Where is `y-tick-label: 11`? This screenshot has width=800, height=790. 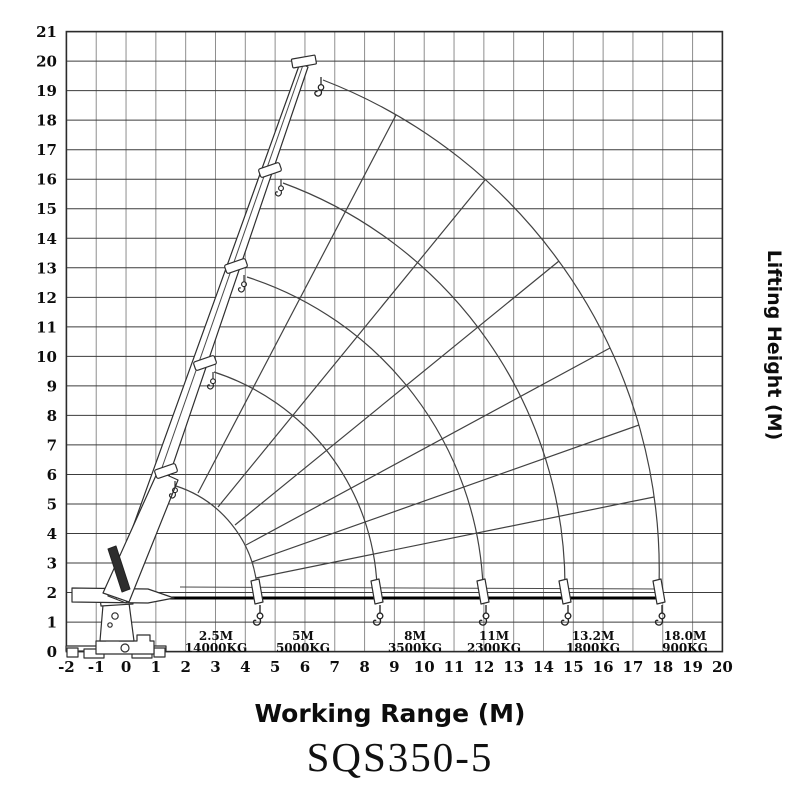 y-tick-label: 11 is located at coordinates (46, 327).